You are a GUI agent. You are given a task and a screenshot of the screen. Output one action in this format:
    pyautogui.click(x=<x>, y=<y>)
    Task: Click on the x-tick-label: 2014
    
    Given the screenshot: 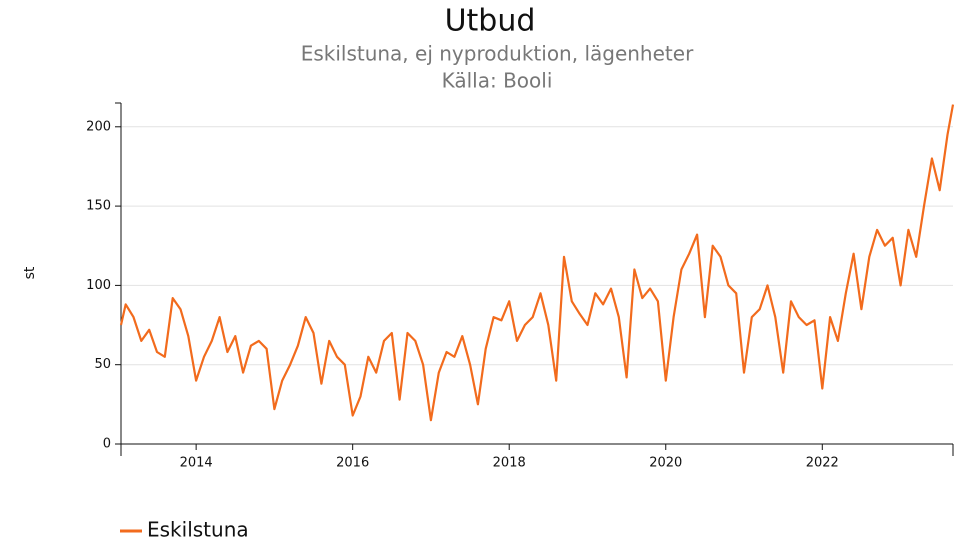 What is the action you would take?
    pyautogui.click(x=196, y=463)
    